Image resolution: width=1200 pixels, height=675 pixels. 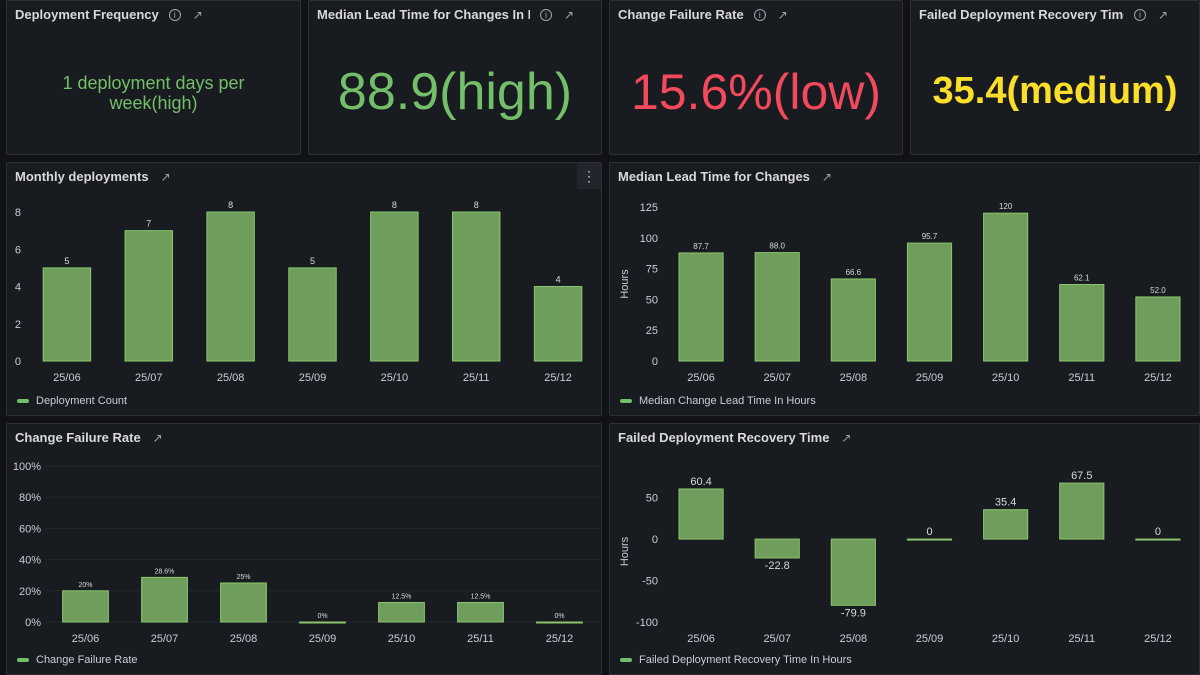 I want to click on legend-item: Change Failure Rate, so click(x=77, y=660).